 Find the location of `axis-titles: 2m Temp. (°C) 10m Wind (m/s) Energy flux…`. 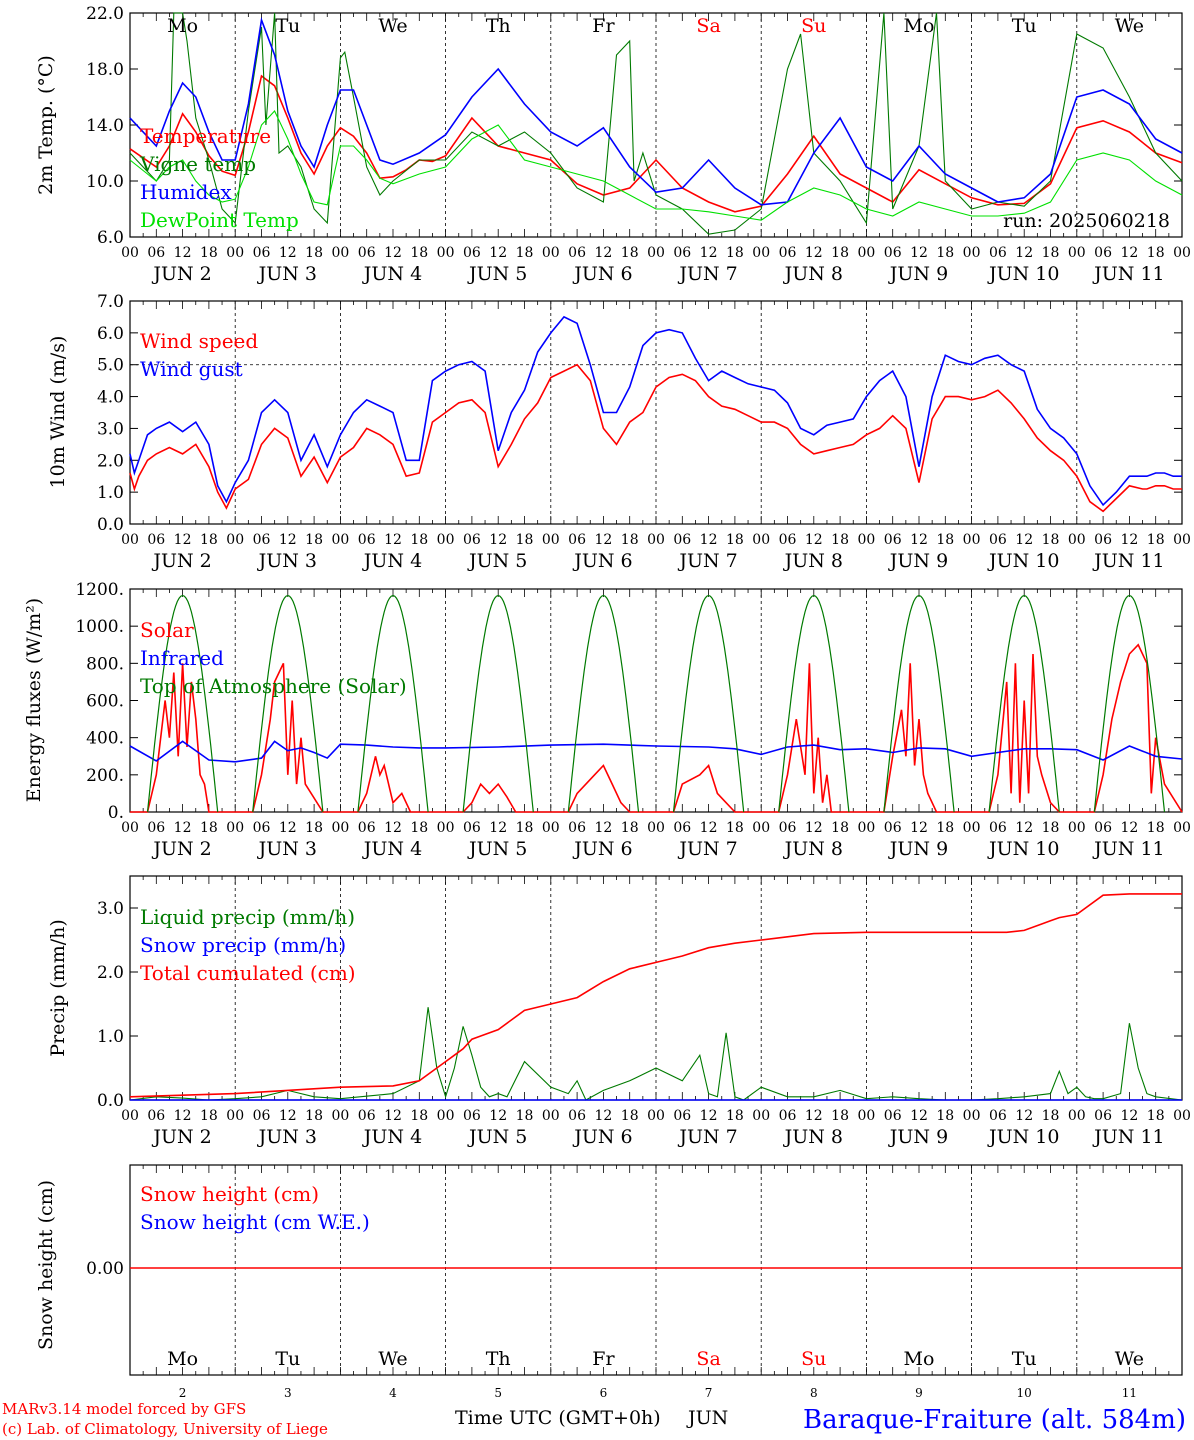

axis-titles: 2m Temp. (°C) 10m Wind (m/s) Energy flux… is located at coordinates (46, 702).